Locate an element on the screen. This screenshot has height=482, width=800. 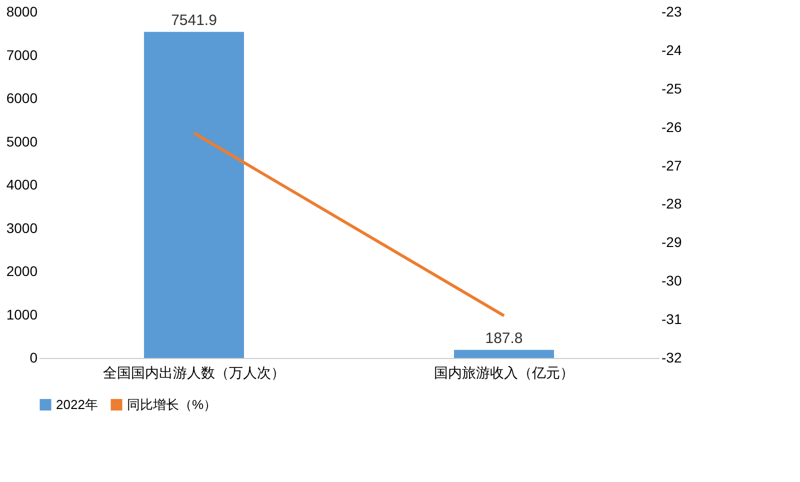
y-tick-label: 0 is located at coordinates (34, 358).